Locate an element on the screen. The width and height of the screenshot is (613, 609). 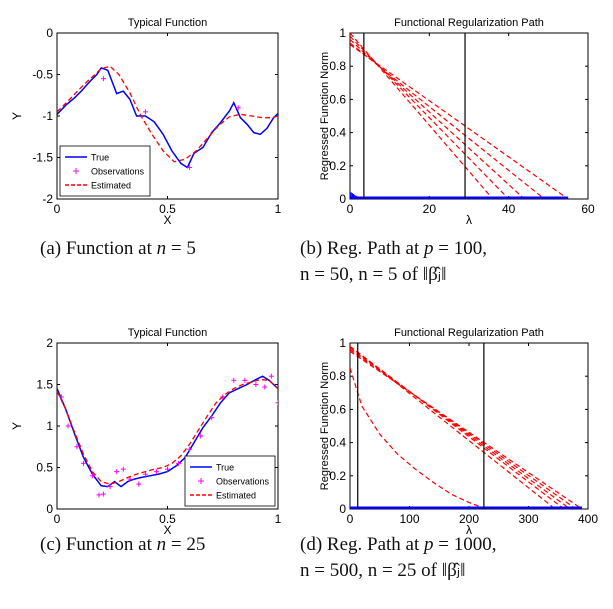
legend-a: True Observations Estimated is located at coordinates (105, 171).